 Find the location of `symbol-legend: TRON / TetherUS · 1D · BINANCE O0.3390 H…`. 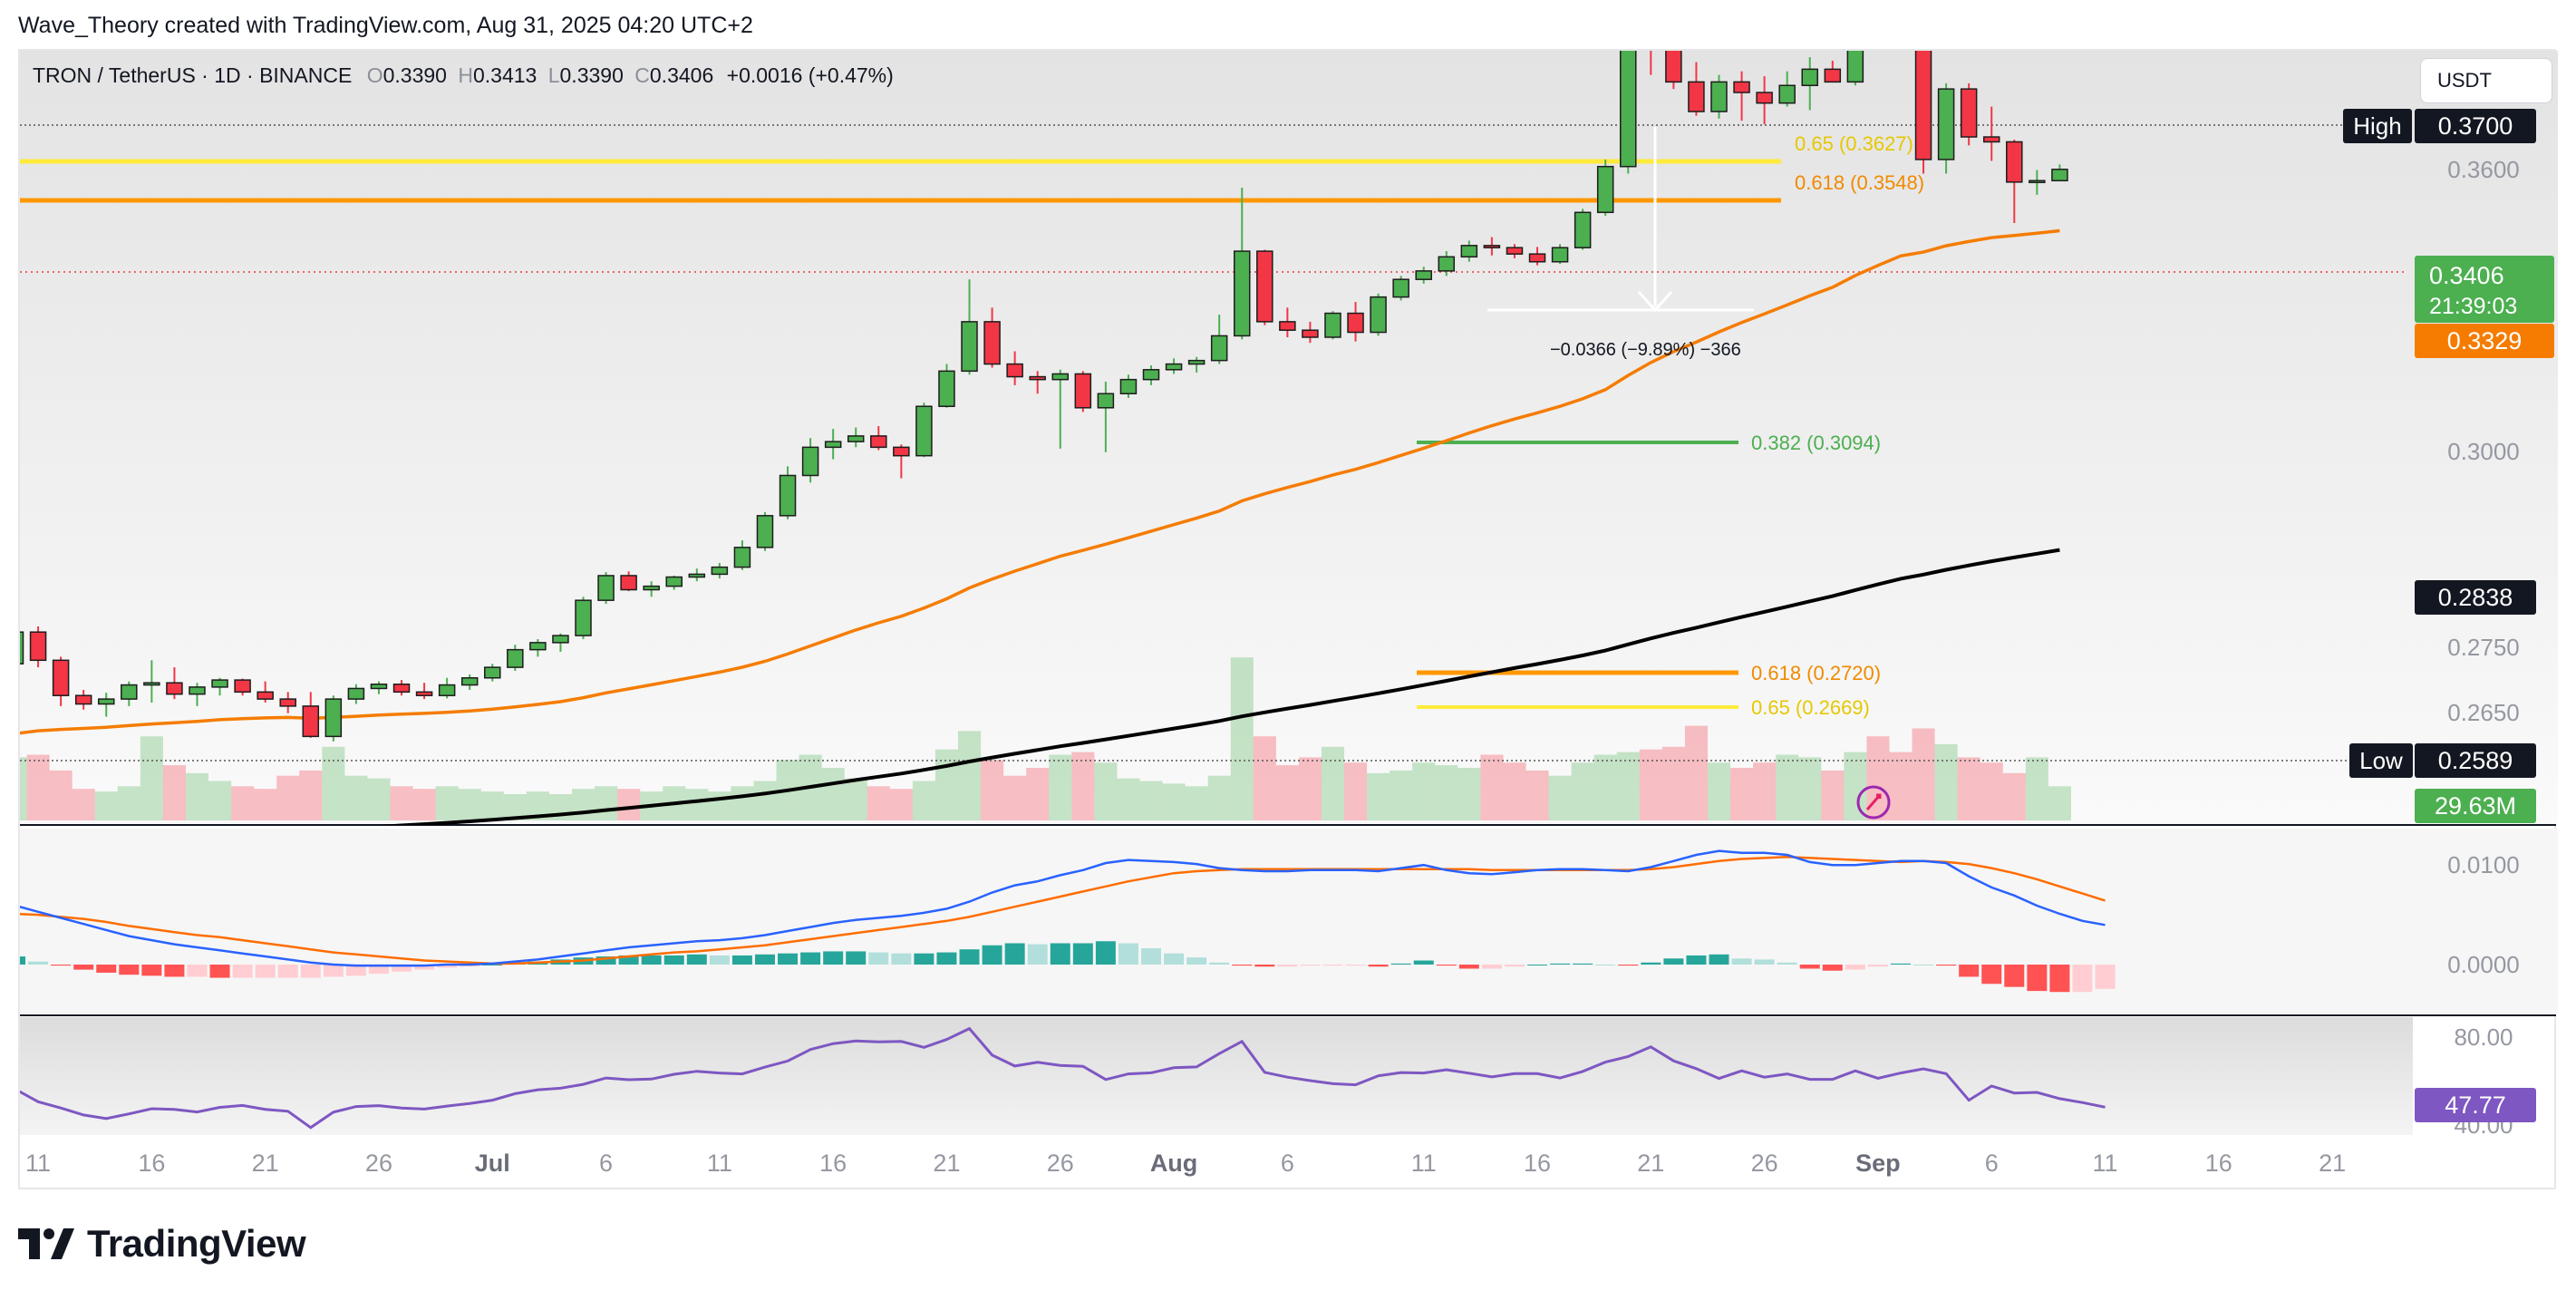

symbol-legend: TRON / TetherUS · 1D · BINANCE O0.3390 H… is located at coordinates (463, 75).